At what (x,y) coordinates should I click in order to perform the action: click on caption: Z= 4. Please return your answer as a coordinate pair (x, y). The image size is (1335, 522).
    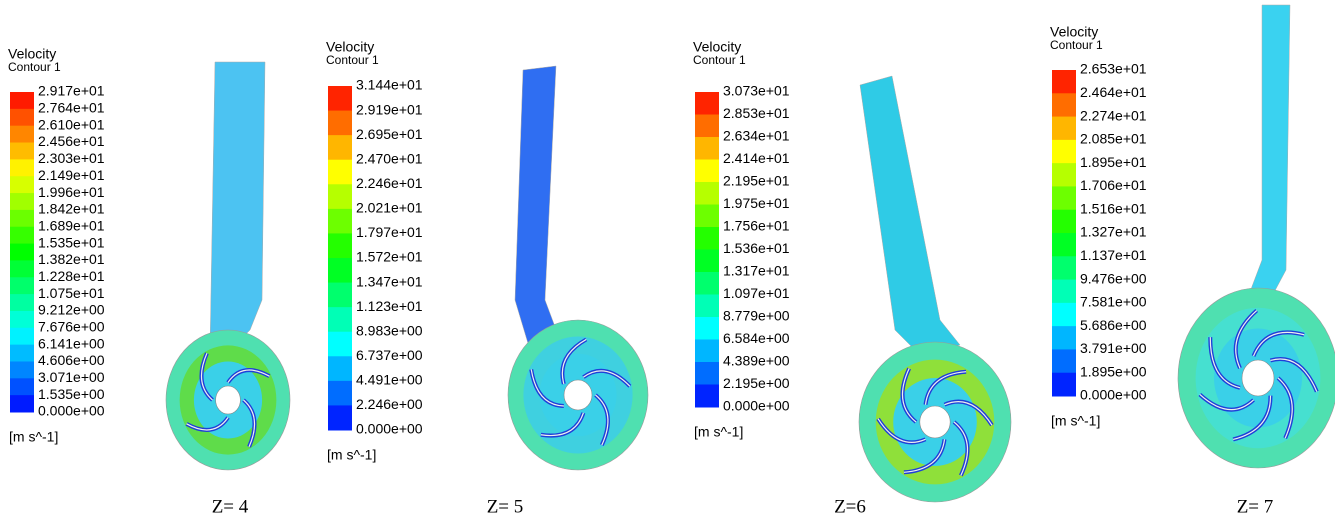
    Looking at the image, I should click on (230, 506).